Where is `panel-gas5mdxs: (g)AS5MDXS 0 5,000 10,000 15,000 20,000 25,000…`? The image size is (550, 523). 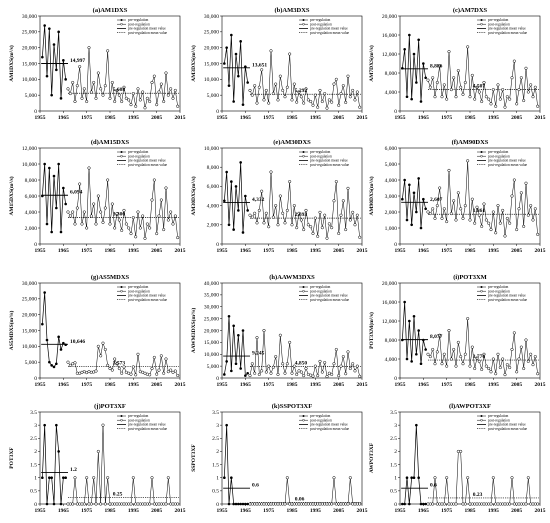
panel-gas5mdxs: (g)AS5MDXS 0 5,000 10,000 15,000 20,000 25,000… is located at coordinates (97, 331).